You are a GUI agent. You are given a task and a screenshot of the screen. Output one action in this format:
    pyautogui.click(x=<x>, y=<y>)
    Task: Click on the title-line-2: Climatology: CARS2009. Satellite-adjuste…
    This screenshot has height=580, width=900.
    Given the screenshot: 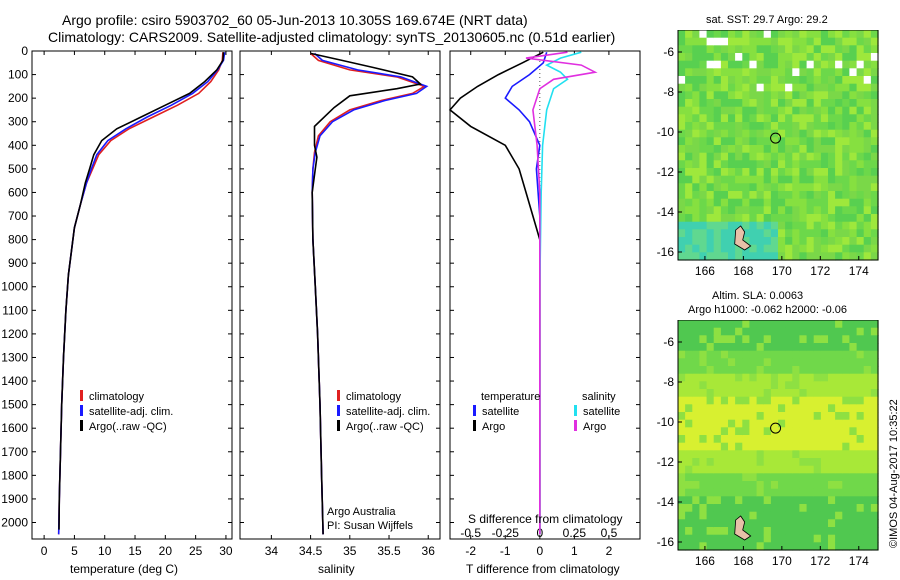 What is the action you would take?
    pyautogui.click(x=332, y=37)
    